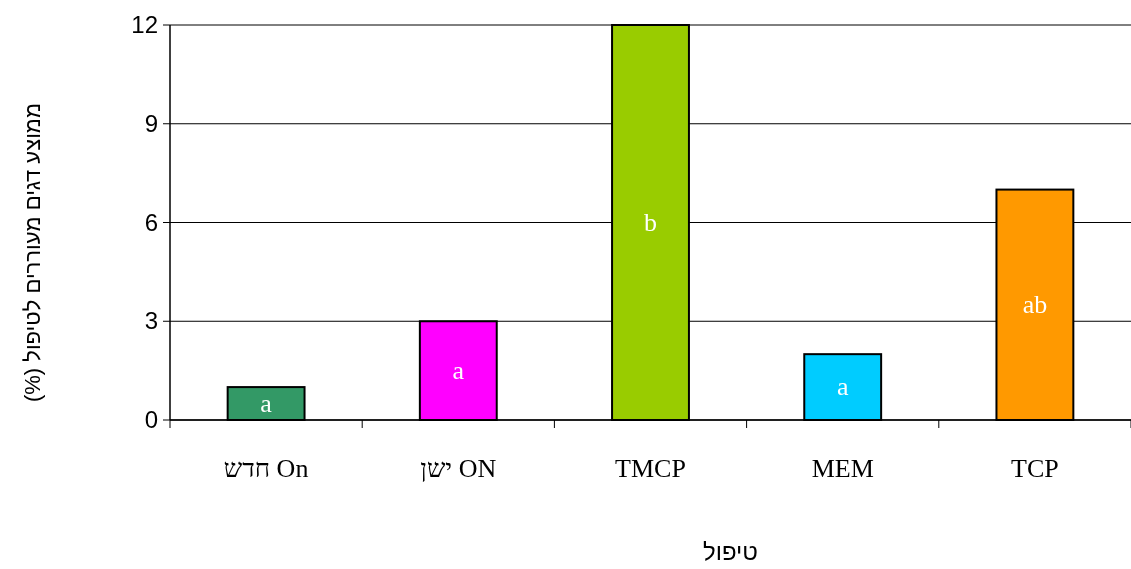  What do you see at coordinates (151, 321) in the screenshot?
I see `y-tick-label: 3` at bounding box center [151, 321].